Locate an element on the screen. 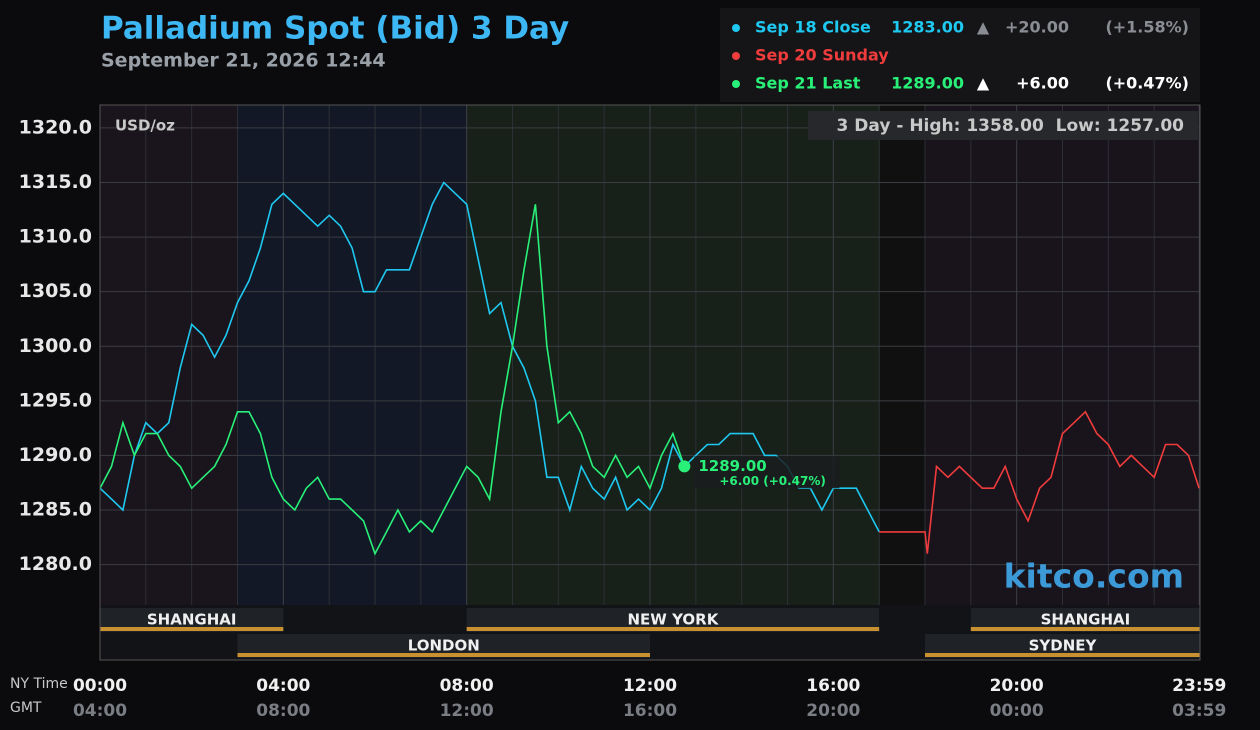 Image resolution: width=1260 pixels, height=730 pixels. legend-name: Sep 18 Close is located at coordinates (813, 27).